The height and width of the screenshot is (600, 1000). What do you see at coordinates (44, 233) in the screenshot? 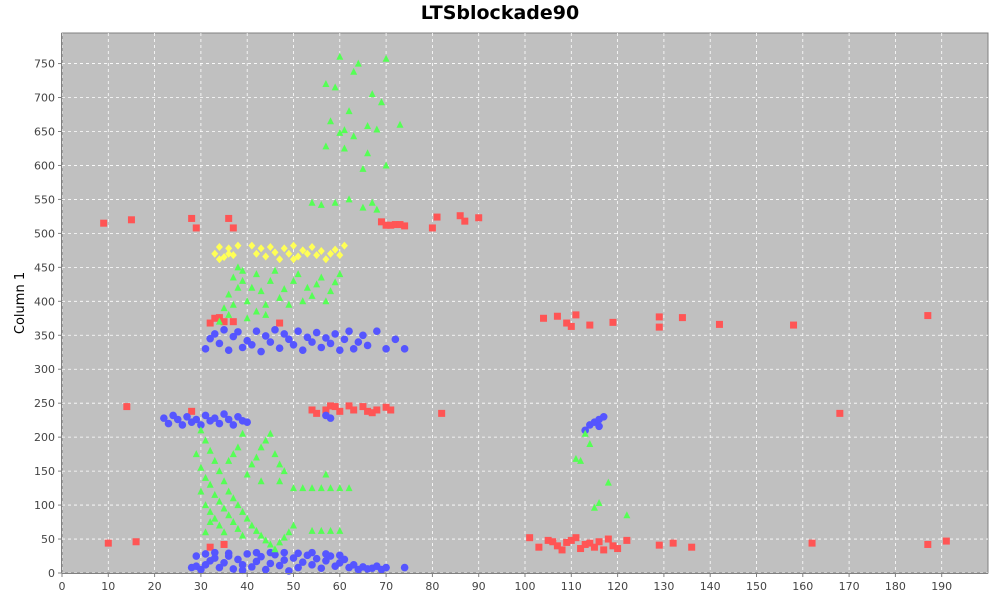
I see `y-tick-label: 500` at bounding box center [44, 233].